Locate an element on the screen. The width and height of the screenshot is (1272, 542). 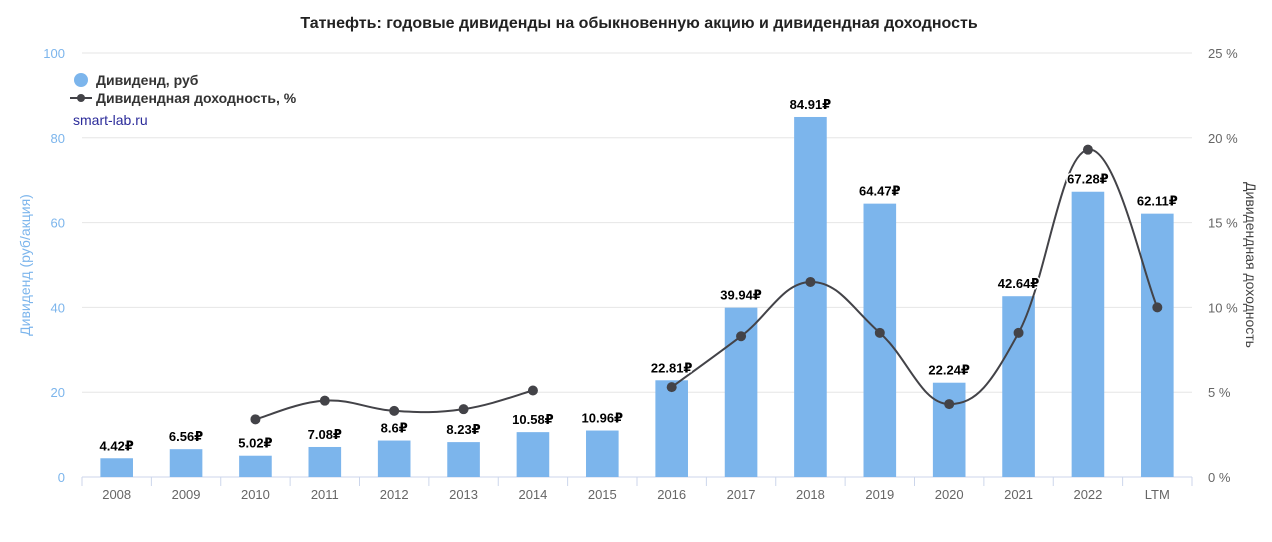
yield-point-2011 is located at coordinates (324, 400).